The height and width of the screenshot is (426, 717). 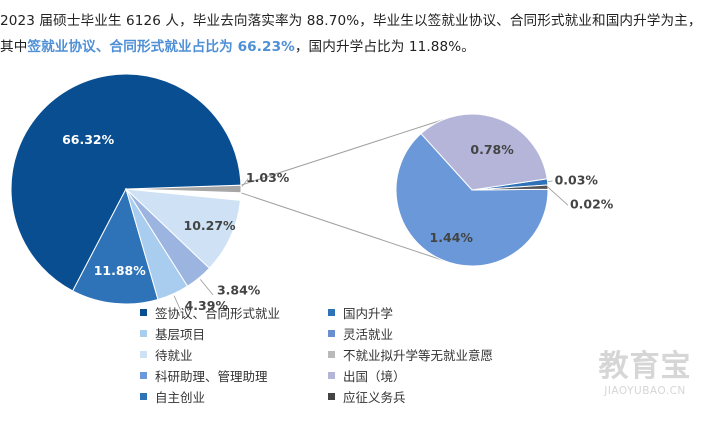 I want to click on legend-item: 自主创业, so click(x=234, y=396).